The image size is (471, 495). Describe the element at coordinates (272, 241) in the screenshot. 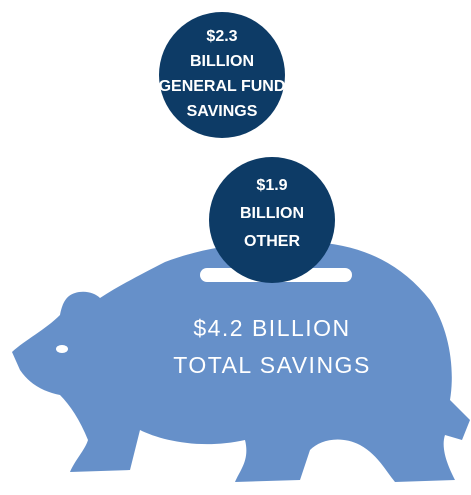

I see `coin-label: OTHER` at that location.